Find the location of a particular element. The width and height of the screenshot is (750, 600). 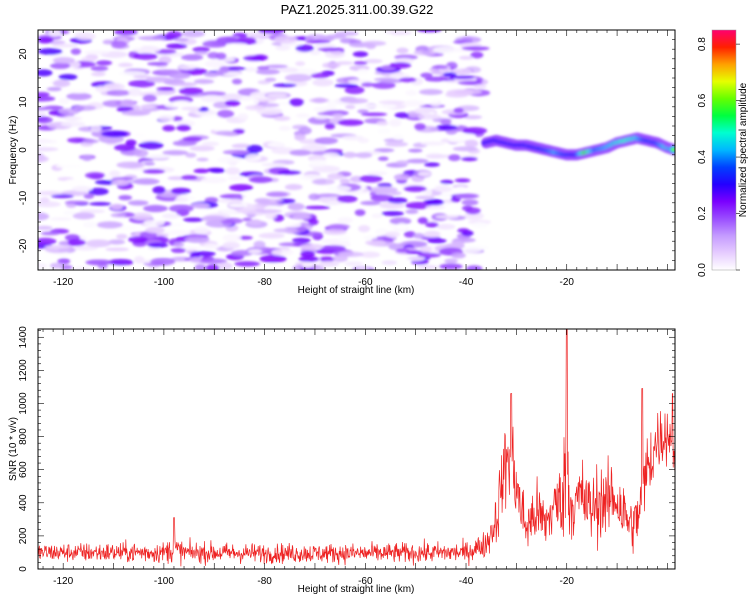

figure-title: PAZ1.2025.311.00.39.G22 is located at coordinates (357, 9).